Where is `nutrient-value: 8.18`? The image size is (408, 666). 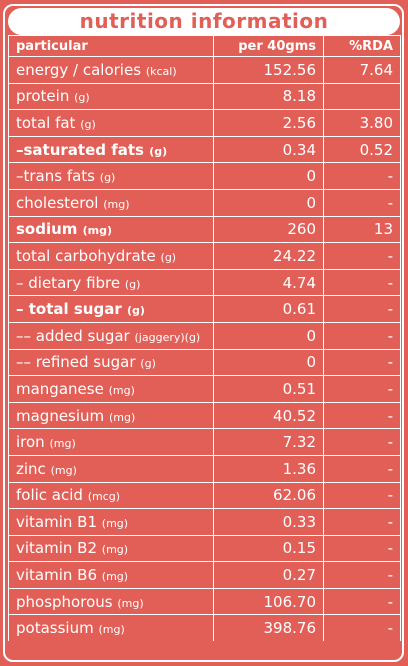 nutrient-value: 8.18 is located at coordinates (268, 96).